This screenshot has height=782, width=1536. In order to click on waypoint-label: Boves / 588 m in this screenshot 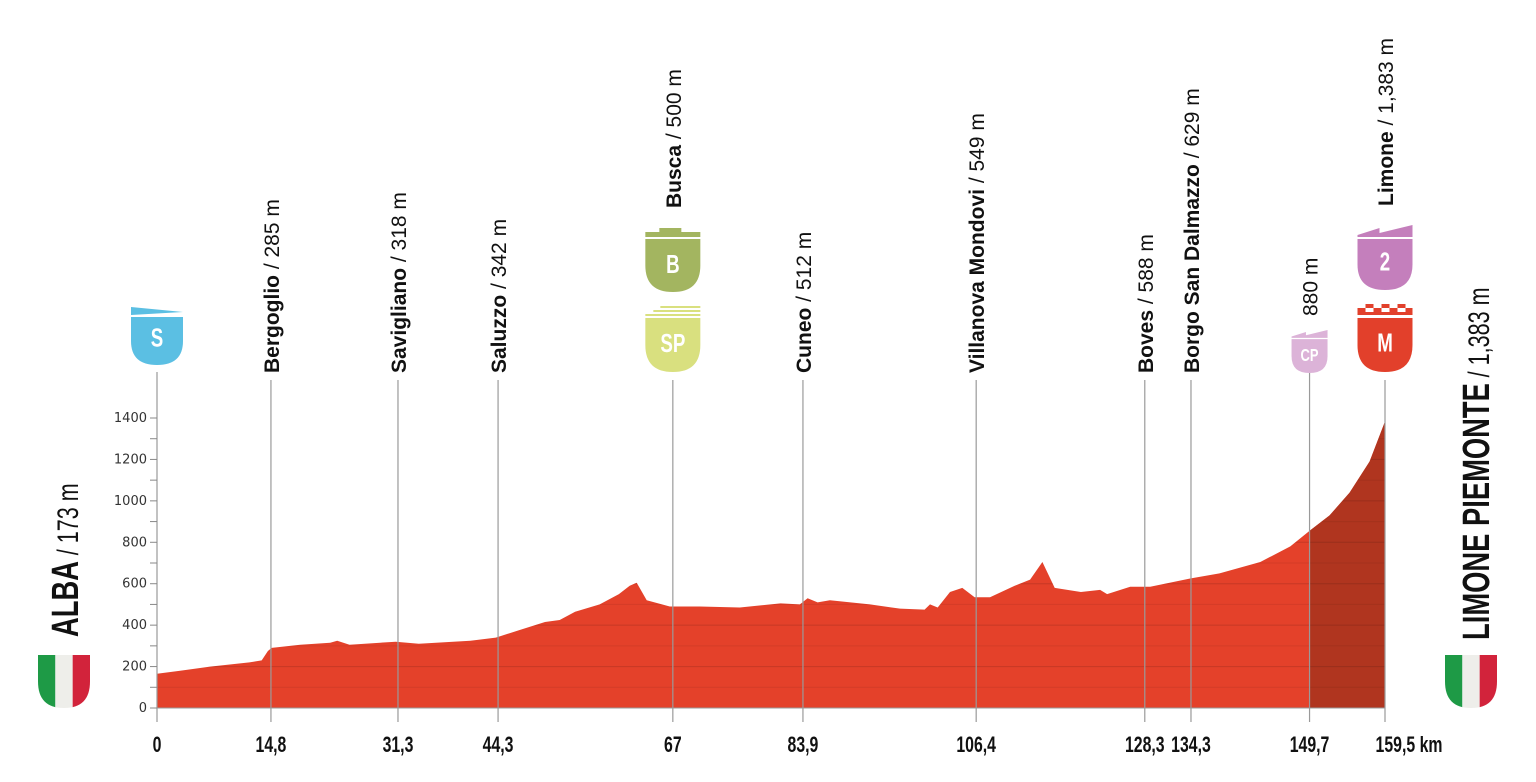, I will do `click(1146, 303)`.